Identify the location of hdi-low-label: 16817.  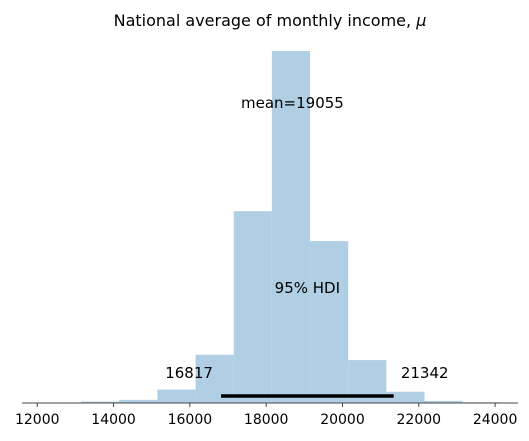
(189, 373).